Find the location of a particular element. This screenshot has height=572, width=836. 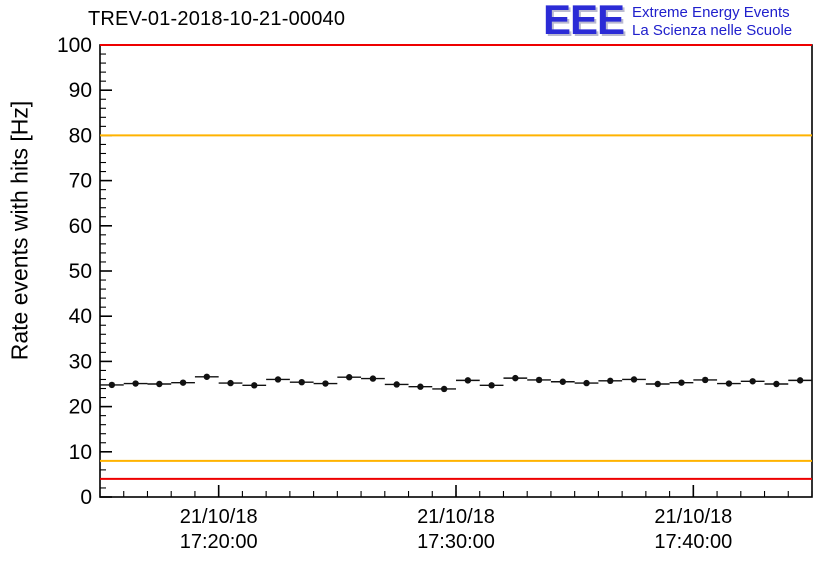

svg-text: 100 is located at coordinates (74, 45).